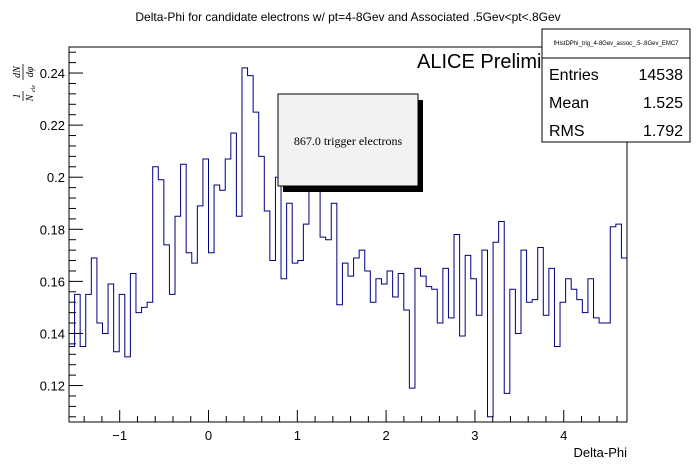 This screenshot has height=472, width=696. What do you see at coordinates (56, 177) in the screenshot?
I see `y-tick-label: 0.2` at bounding box center [56, 177].